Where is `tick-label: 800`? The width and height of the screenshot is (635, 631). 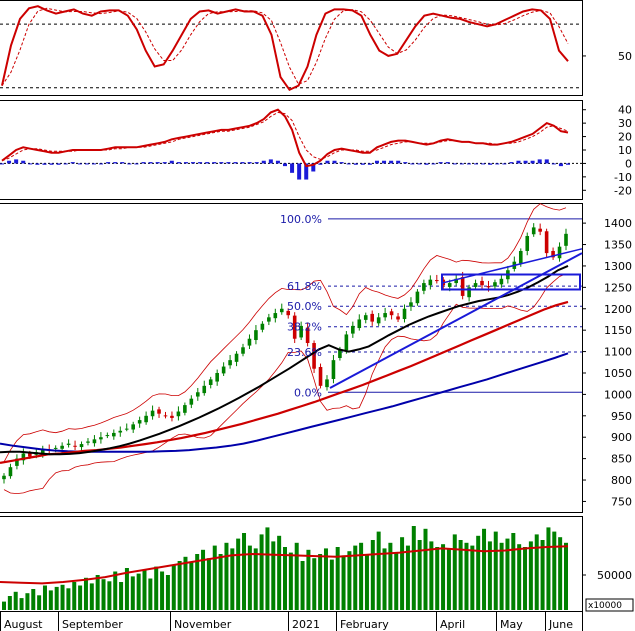 tick-label: 800 is located at coordinates (621, 480).